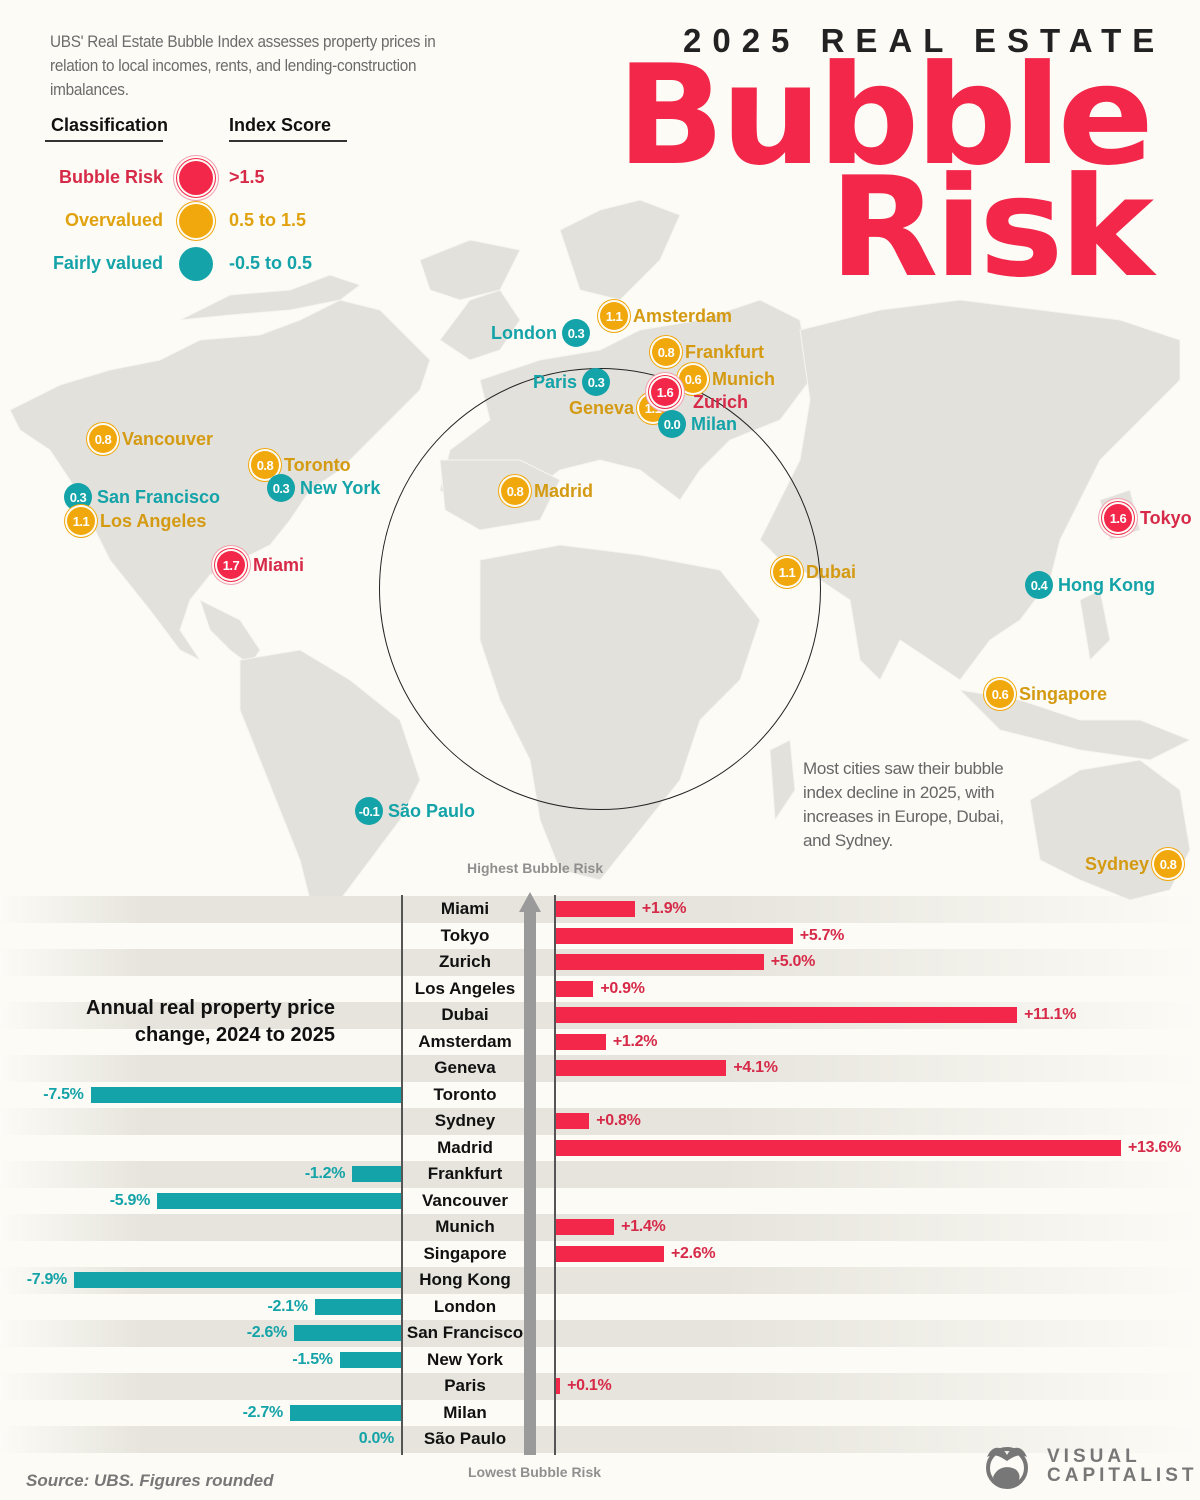  Describe the element at coordinates (700, 424) in the screenshot. I see `marker-milan: 0.0 Milan` at that location.